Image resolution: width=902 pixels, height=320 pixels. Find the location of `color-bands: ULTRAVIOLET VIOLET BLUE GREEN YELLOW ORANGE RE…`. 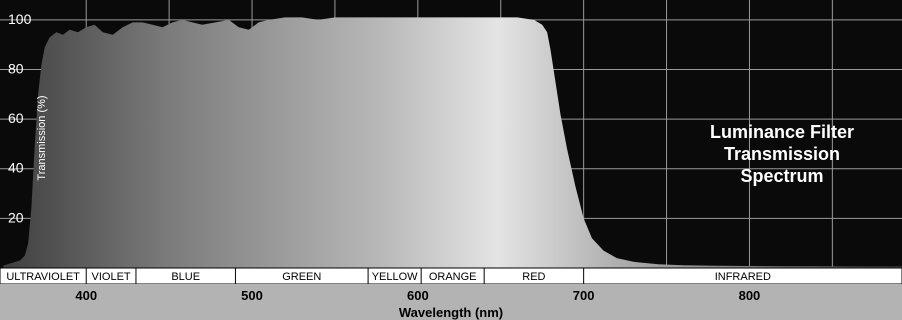

color-bands: ULTRAVIOLET VIOLET BLUE GREEN YELLOW ORANGE RE… is located at coordinates (388, 276).